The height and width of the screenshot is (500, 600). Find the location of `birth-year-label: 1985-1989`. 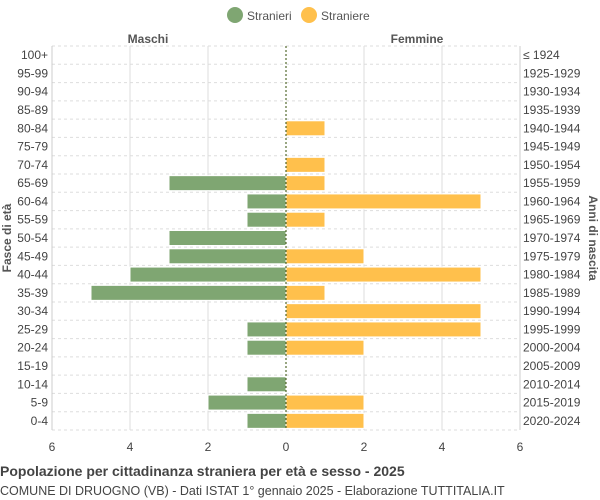

birth-year-label: 1985-1989 is located at coordinates (552, 293).